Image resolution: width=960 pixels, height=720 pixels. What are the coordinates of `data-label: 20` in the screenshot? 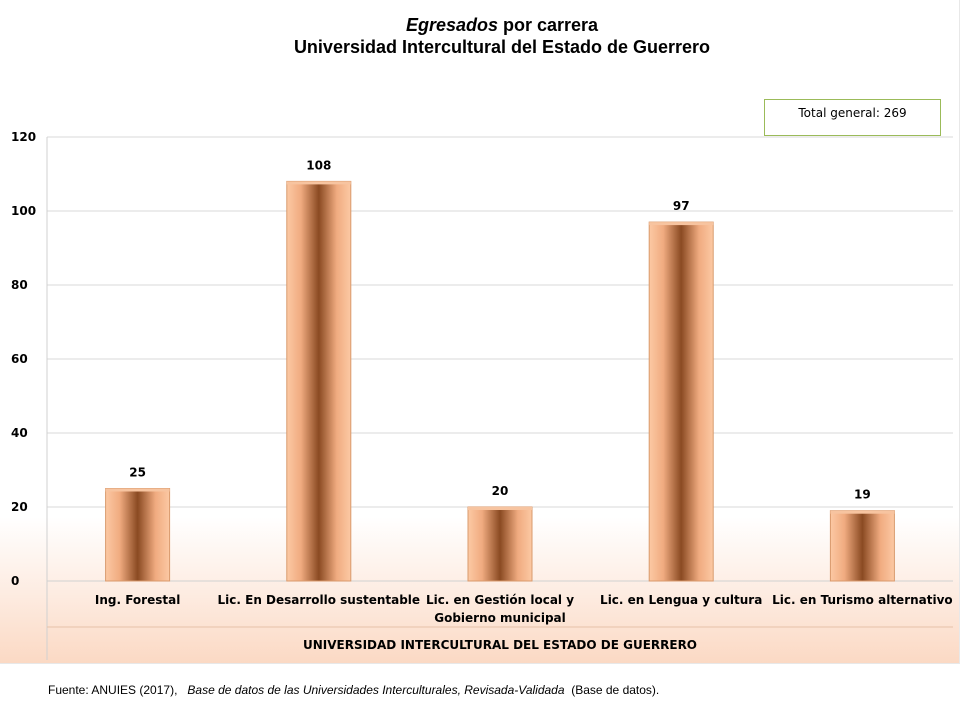 It's located at (500, 491).